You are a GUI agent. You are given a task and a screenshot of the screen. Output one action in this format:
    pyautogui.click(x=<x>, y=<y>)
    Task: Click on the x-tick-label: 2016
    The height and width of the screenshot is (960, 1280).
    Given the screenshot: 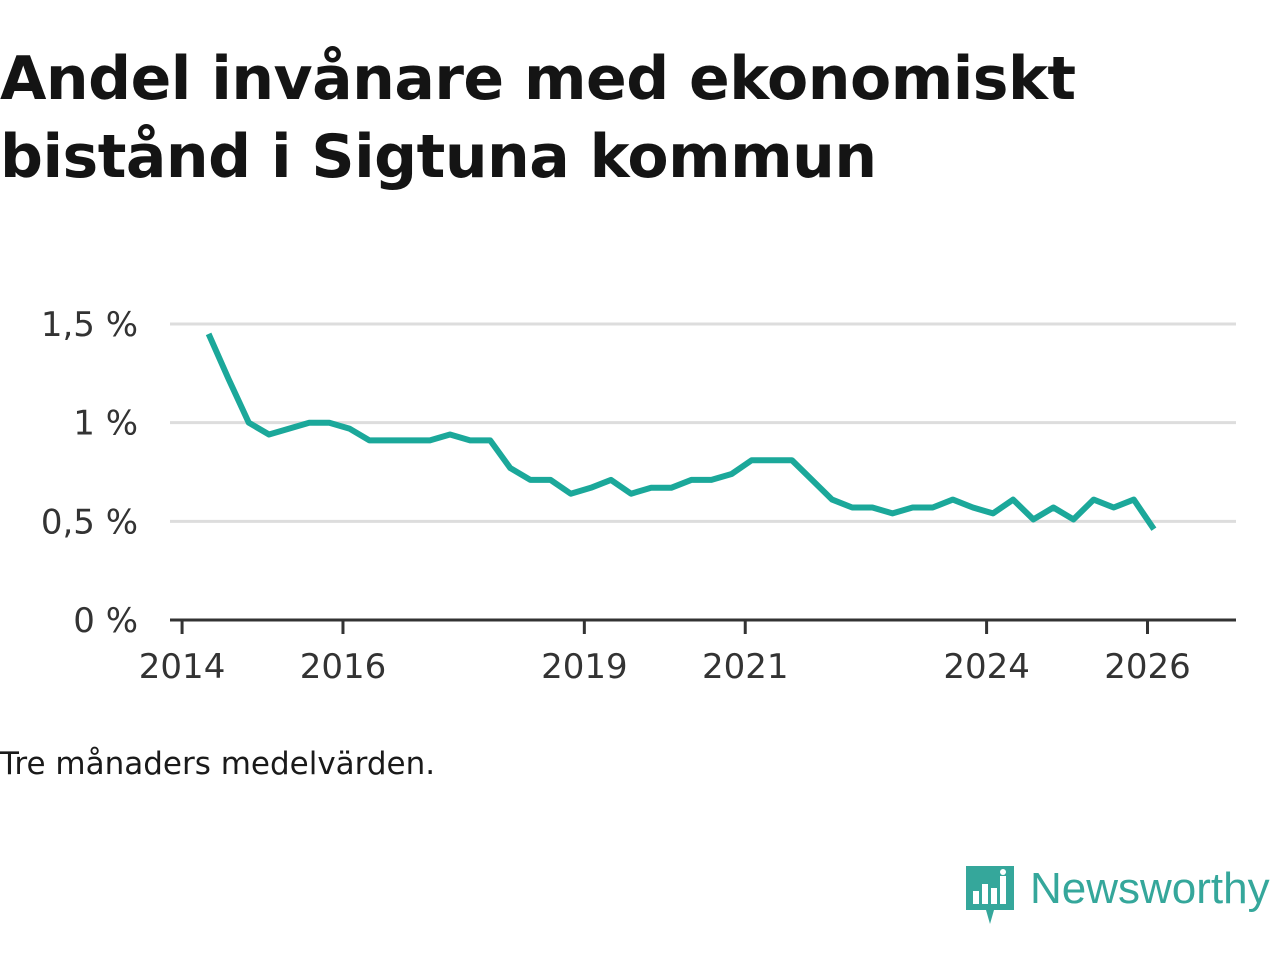 What is the action you would take?
    pyautogui.click(x=343, y=667)
    